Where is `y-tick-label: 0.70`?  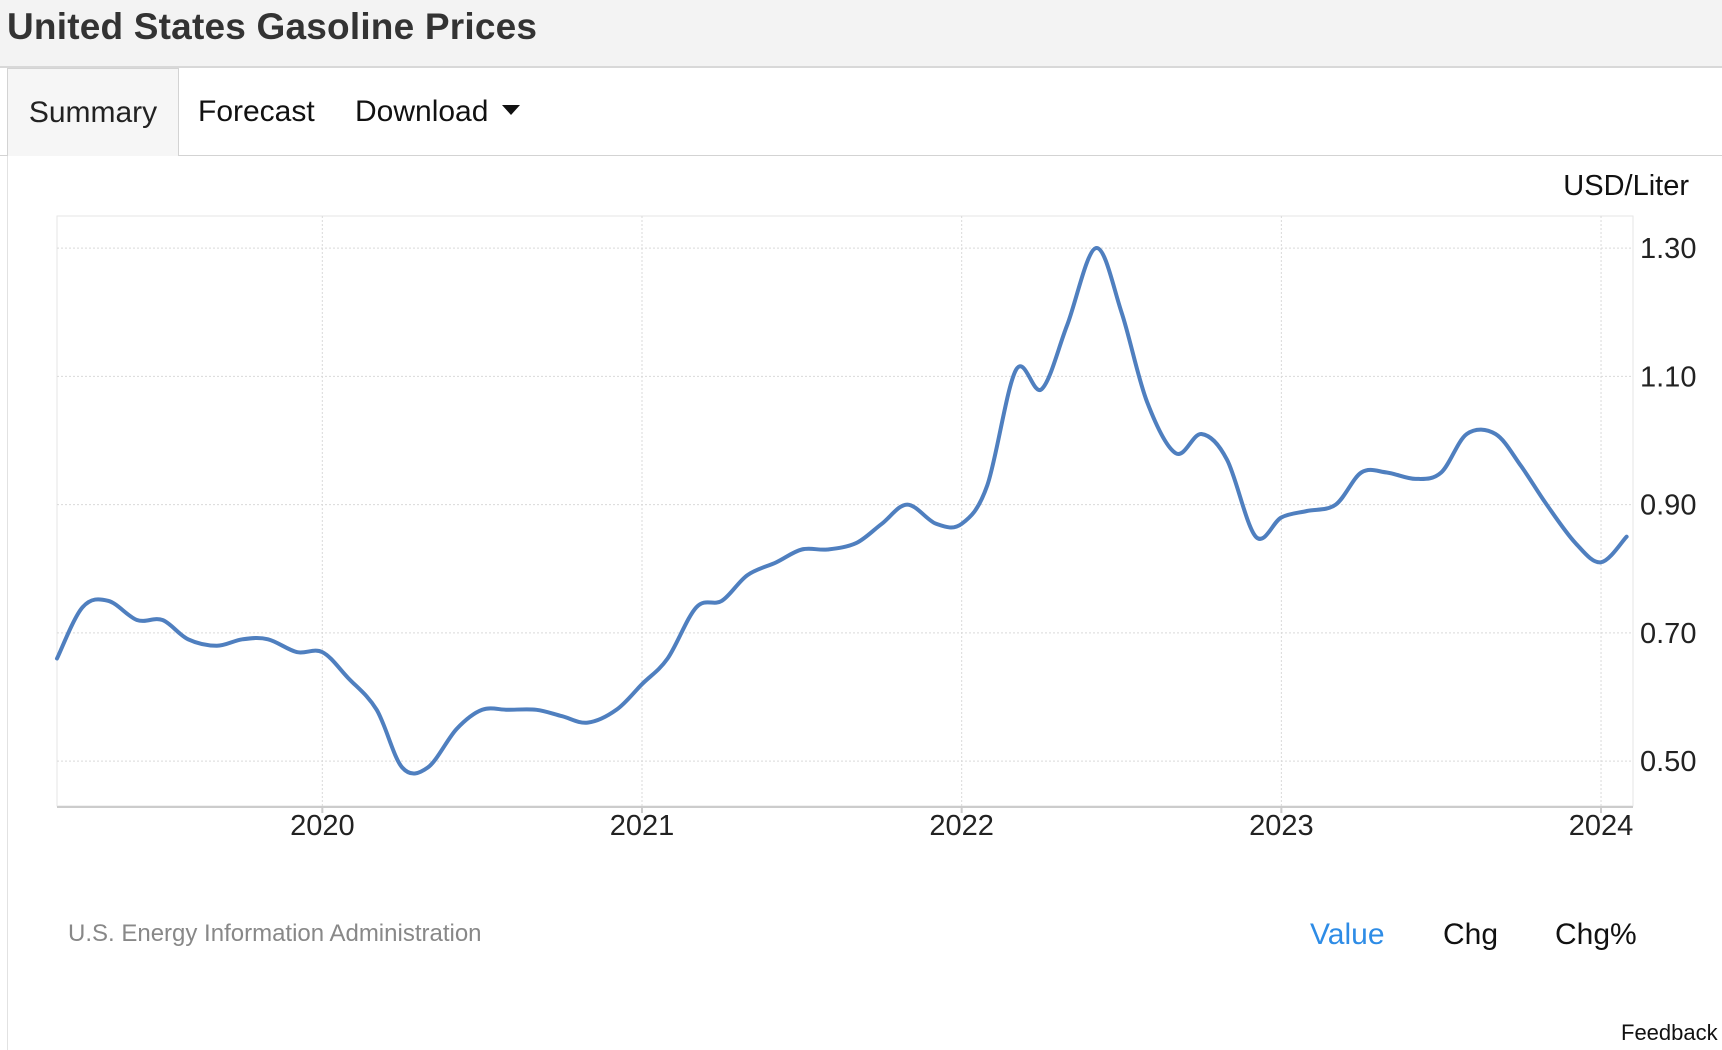 y-tick-label: 0.70 is located at coordinates (1668, 634).